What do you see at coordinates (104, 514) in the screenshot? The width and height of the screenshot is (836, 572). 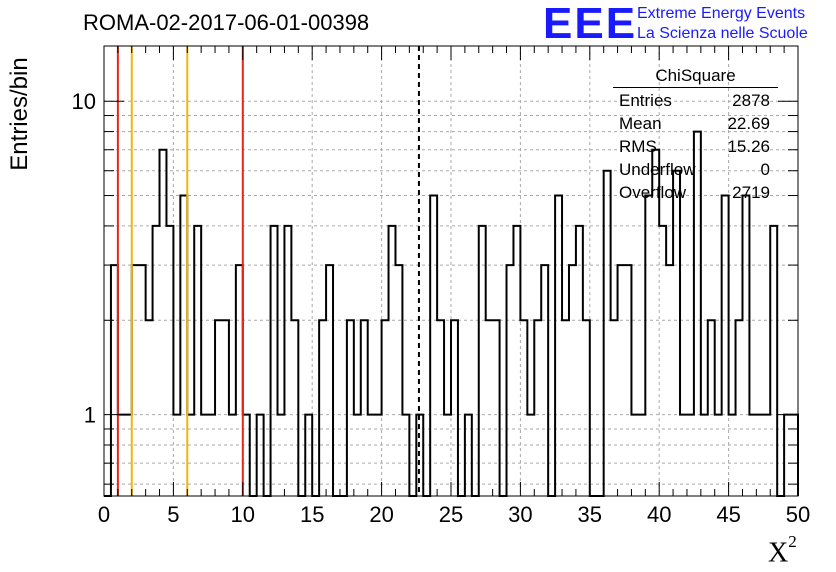 I see `x-tick-label: 0` at bounding box center [104, 514].